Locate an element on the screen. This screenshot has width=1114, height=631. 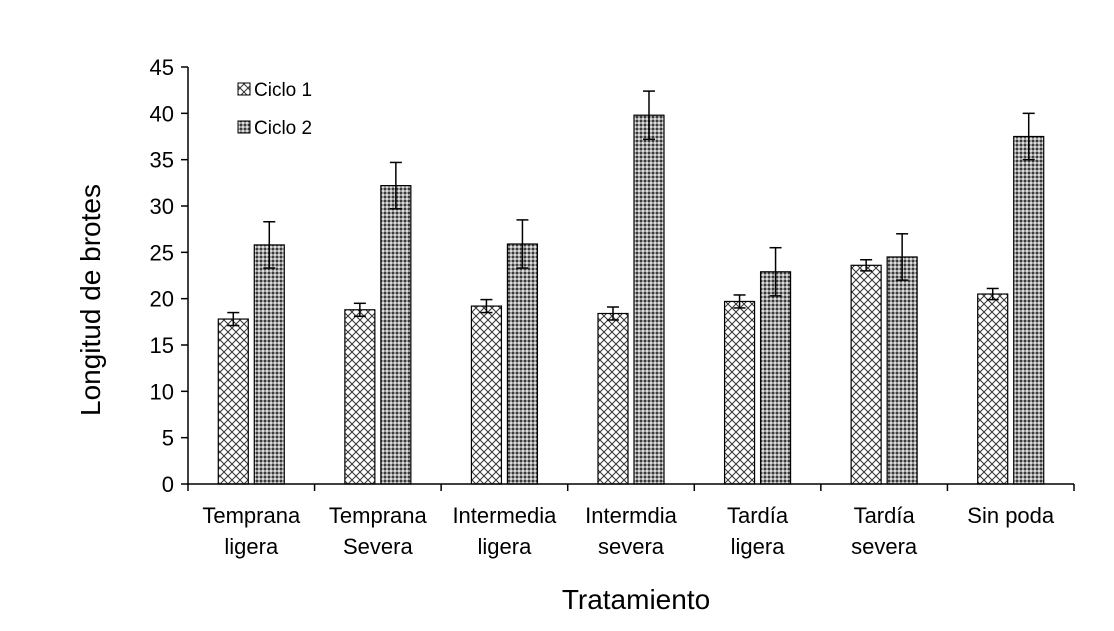
legend: Ciclo 1 Ciclo 2 is located at coordinates (274, 109).